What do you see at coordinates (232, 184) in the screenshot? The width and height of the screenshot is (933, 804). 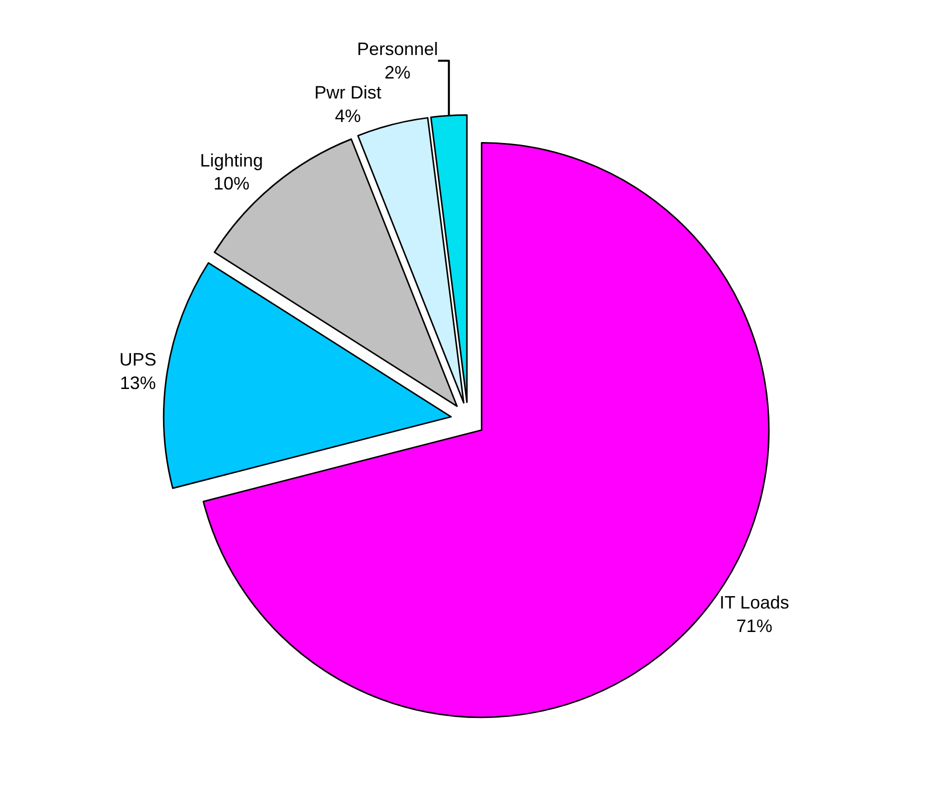 I see `data-label: 10%` at bounding box center [232, 184].